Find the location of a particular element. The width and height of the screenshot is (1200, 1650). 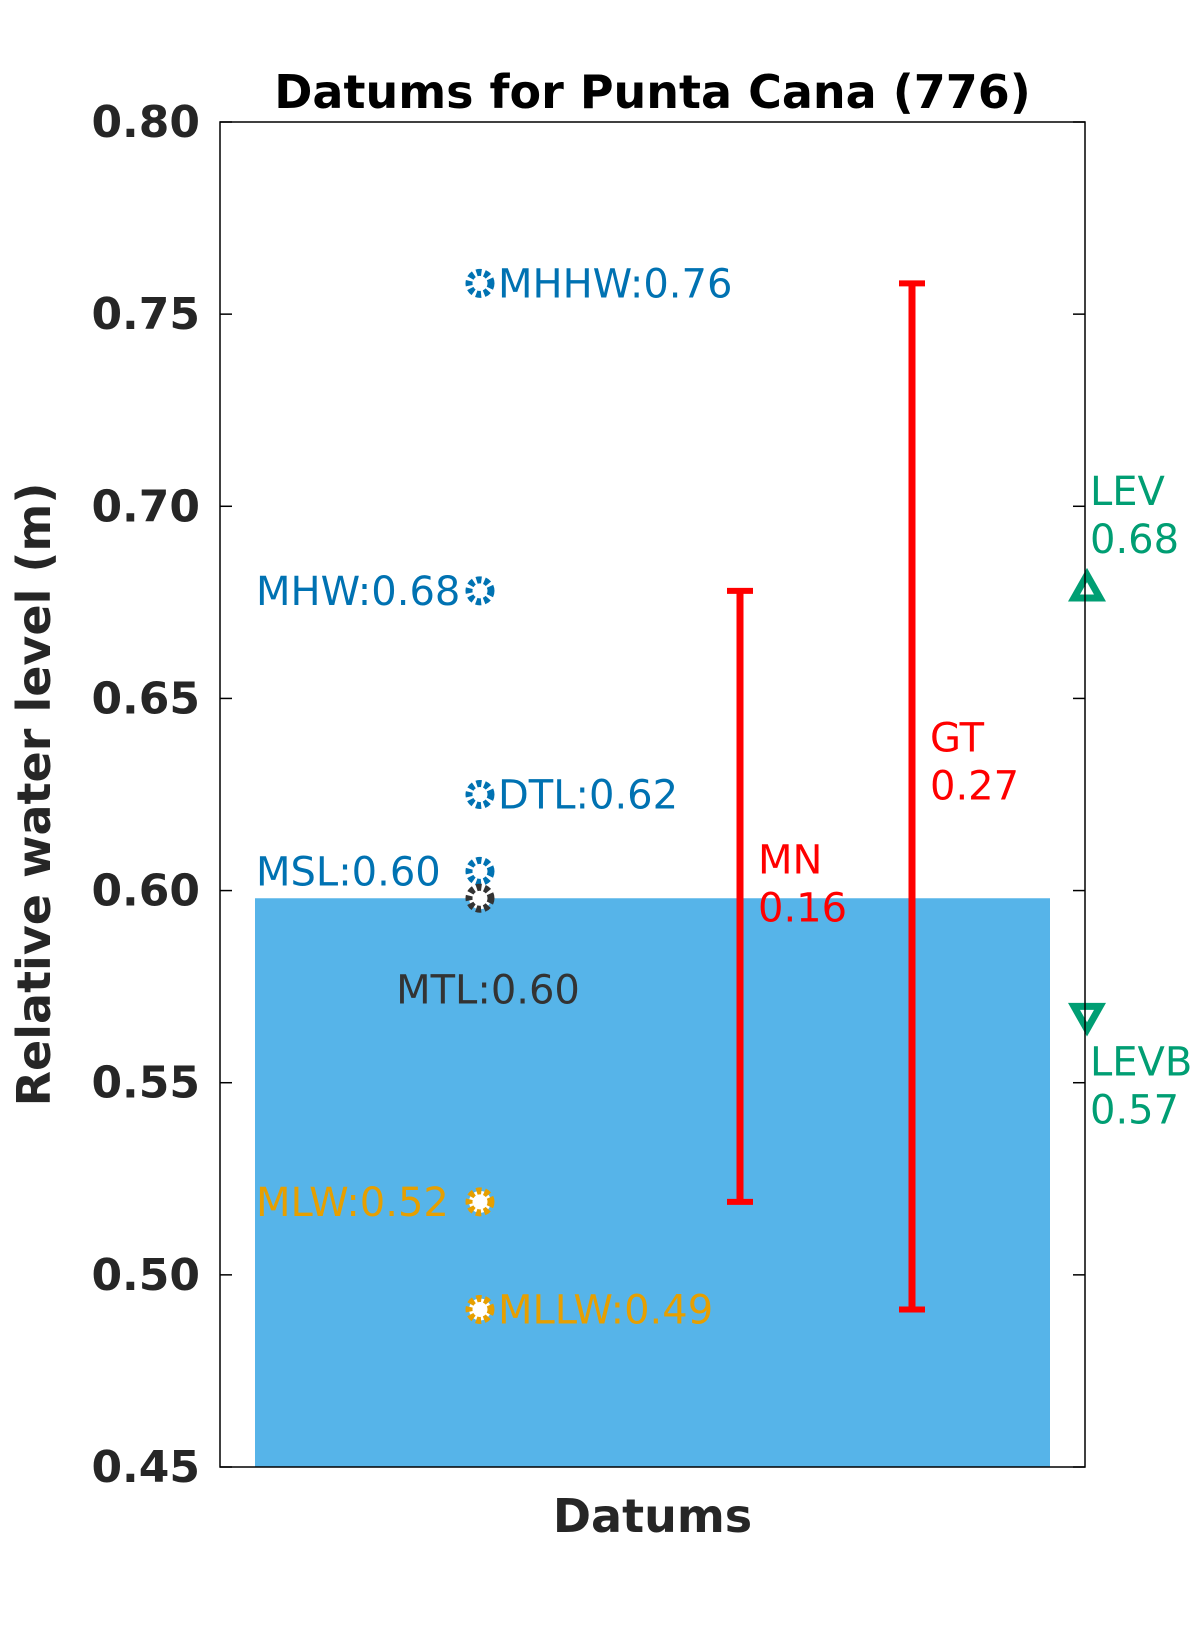

datum-marker-msl is located at coordinates (480, 871).